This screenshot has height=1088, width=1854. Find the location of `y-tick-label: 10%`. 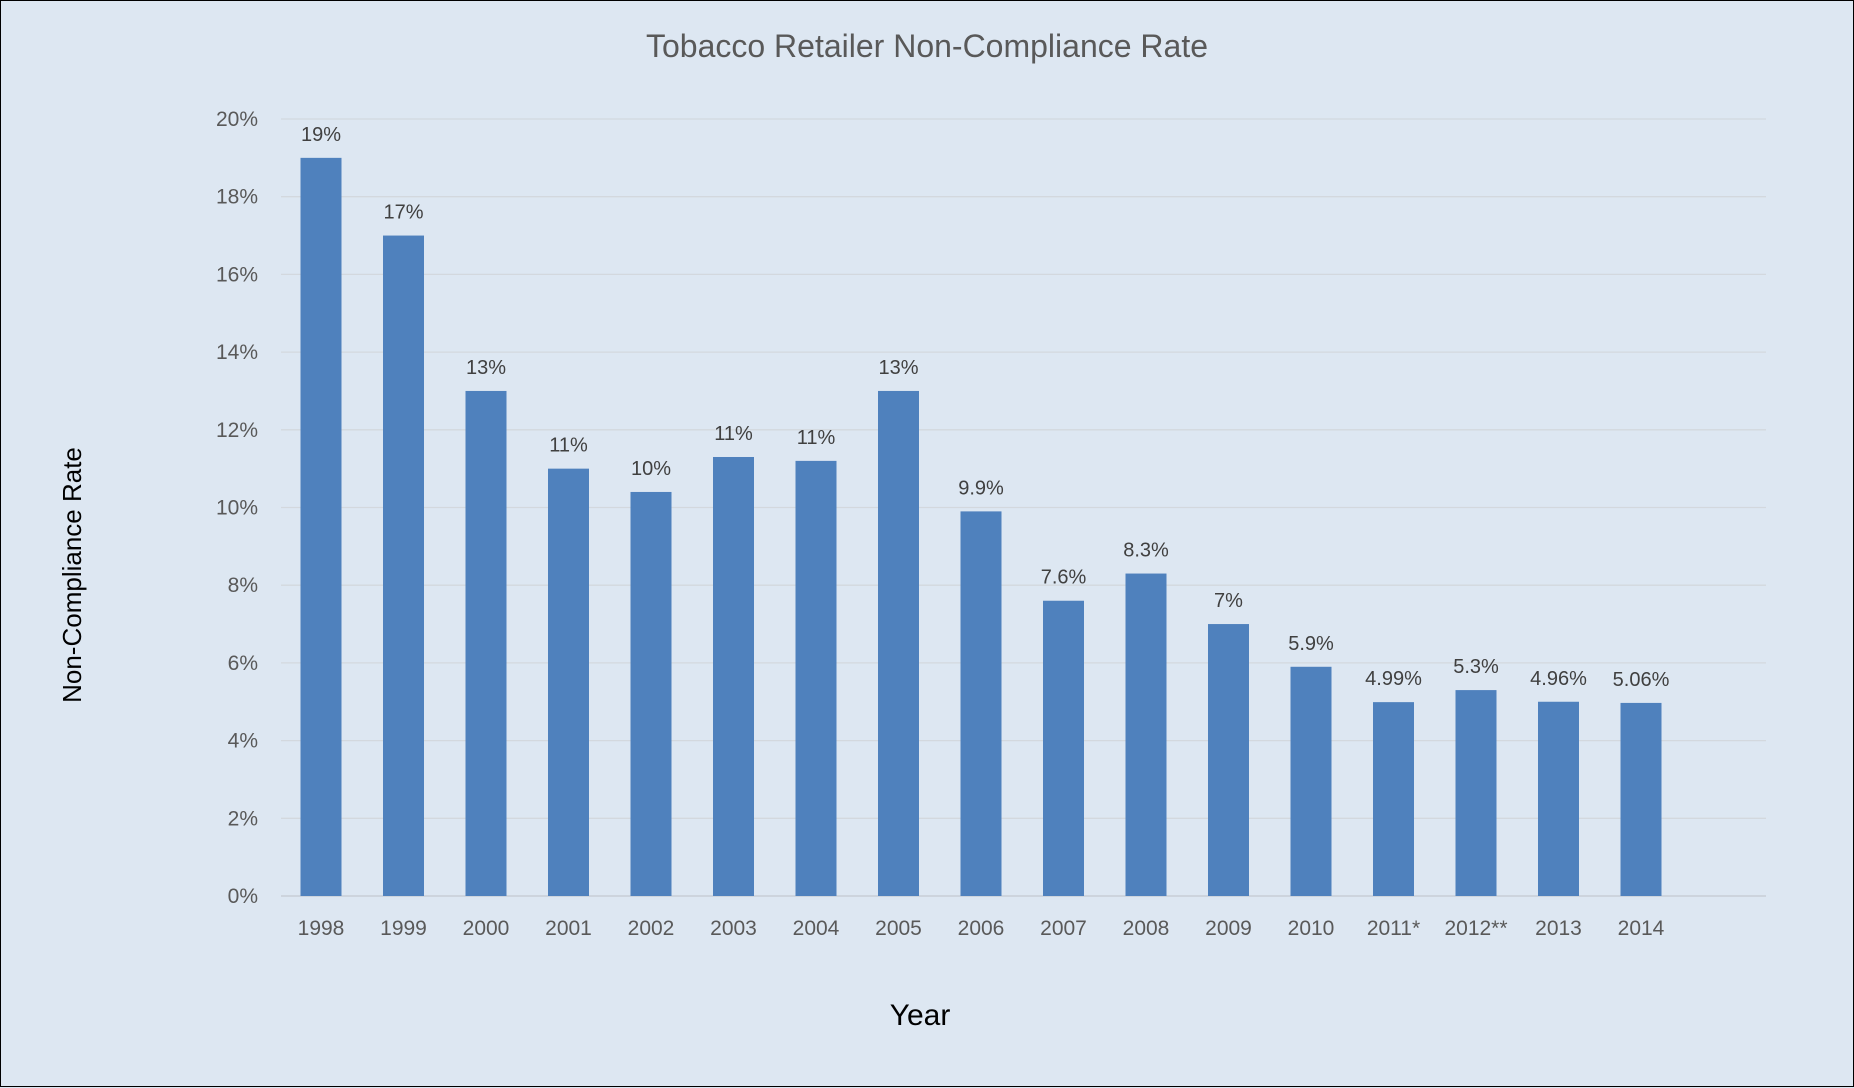

y-tick-label: 10% is located at coordinates (237, 508).